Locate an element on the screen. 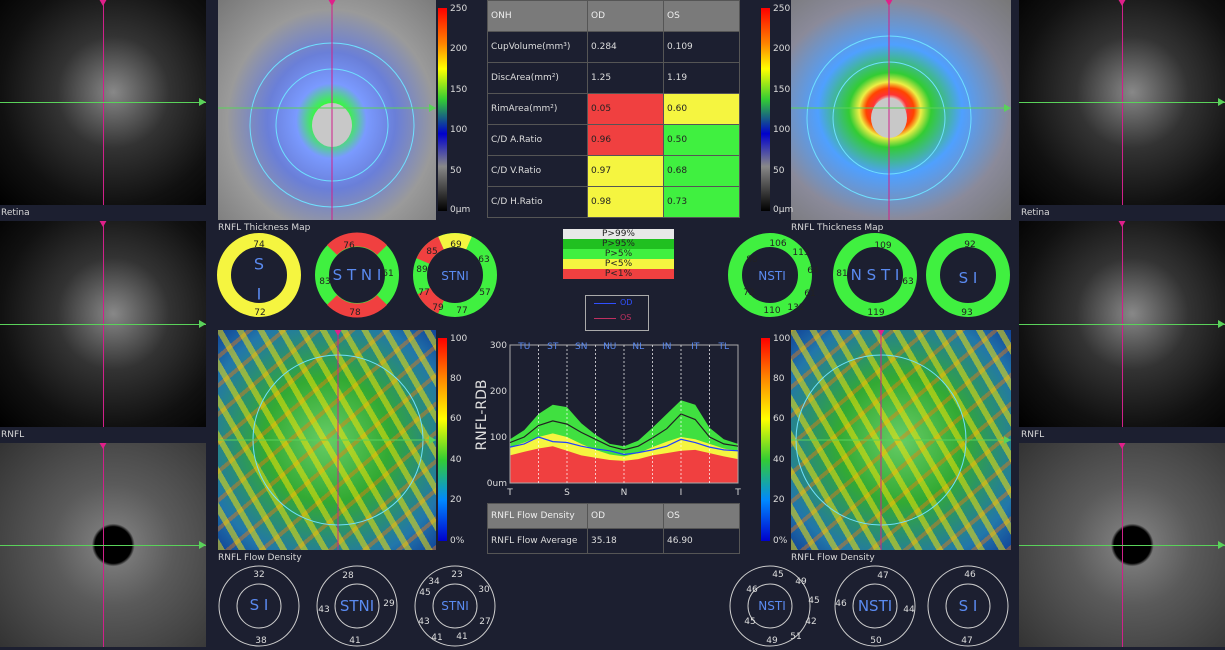  onh-cell-od: 0.05 is located at coordinates (625, 109).